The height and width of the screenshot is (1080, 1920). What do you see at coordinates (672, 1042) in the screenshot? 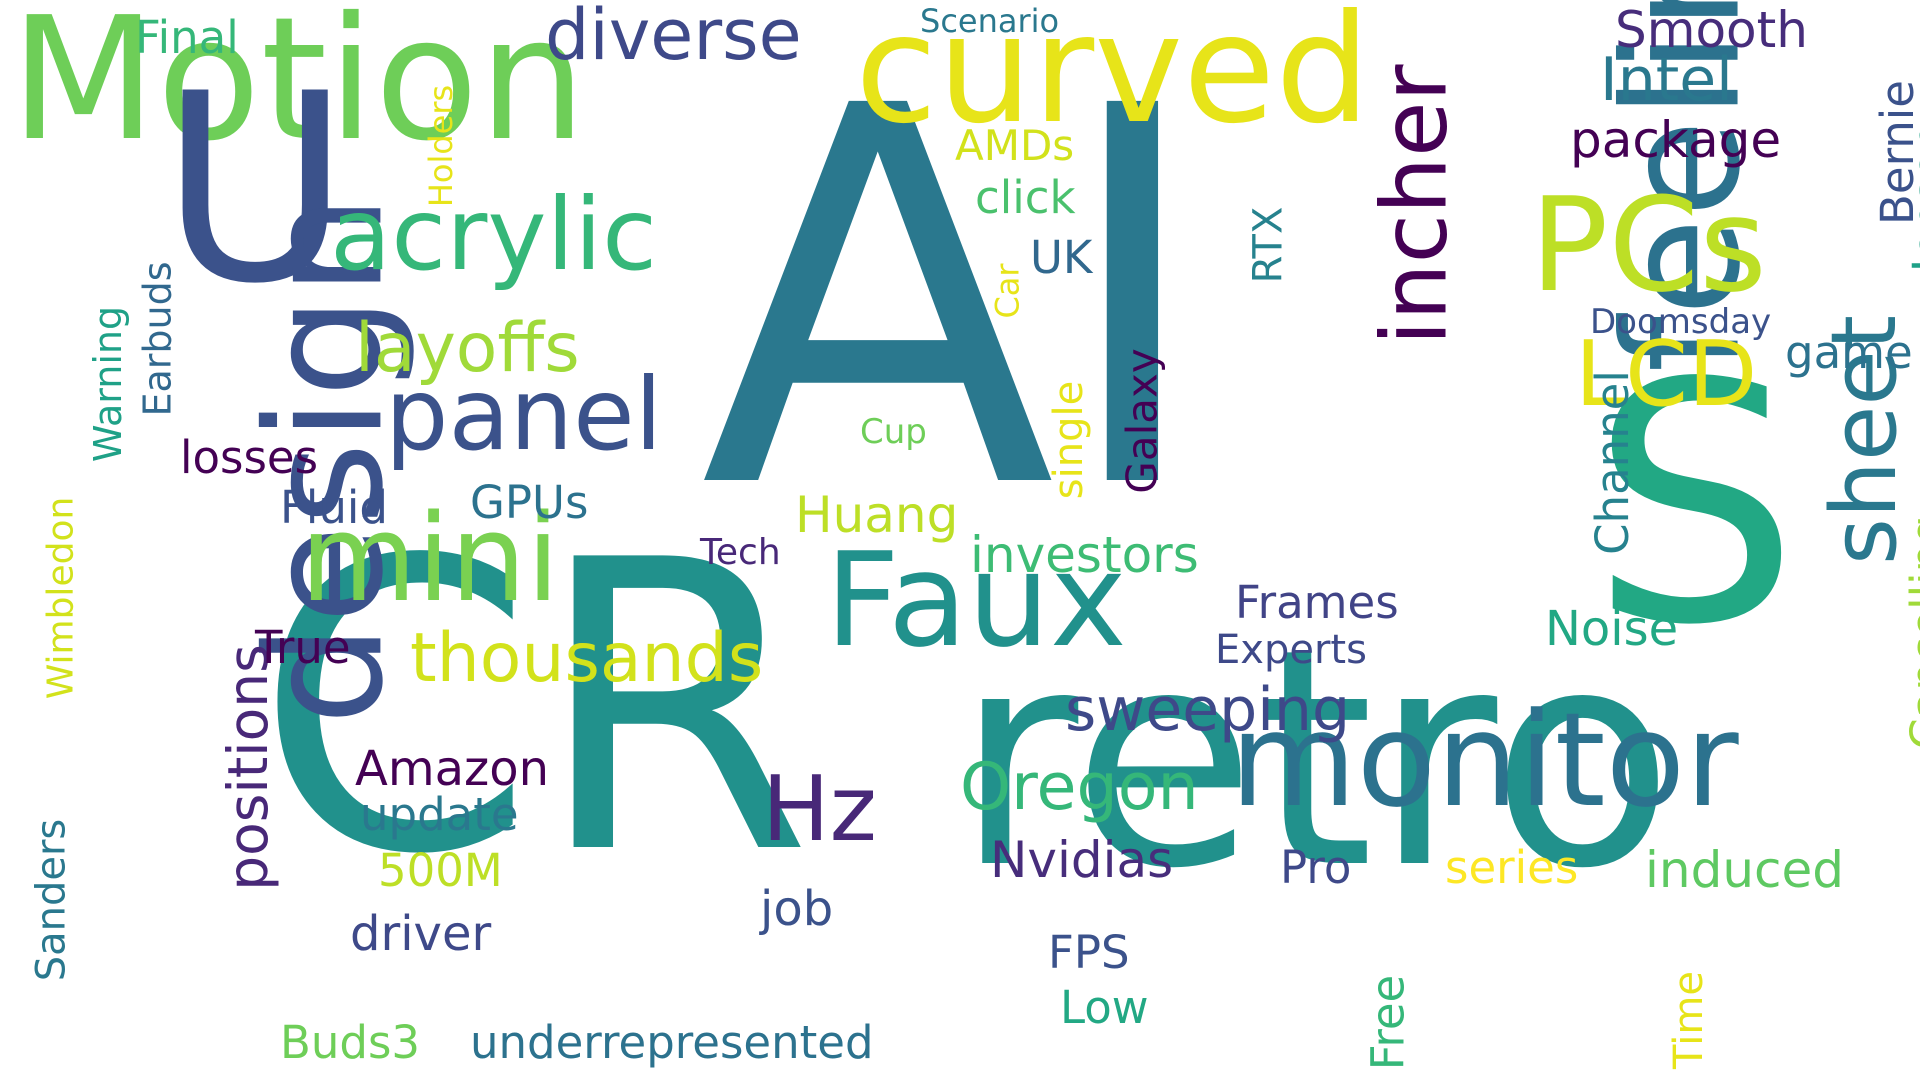
I see `word-underrepresented: underrepresented` at bounding box center [672, 1042].